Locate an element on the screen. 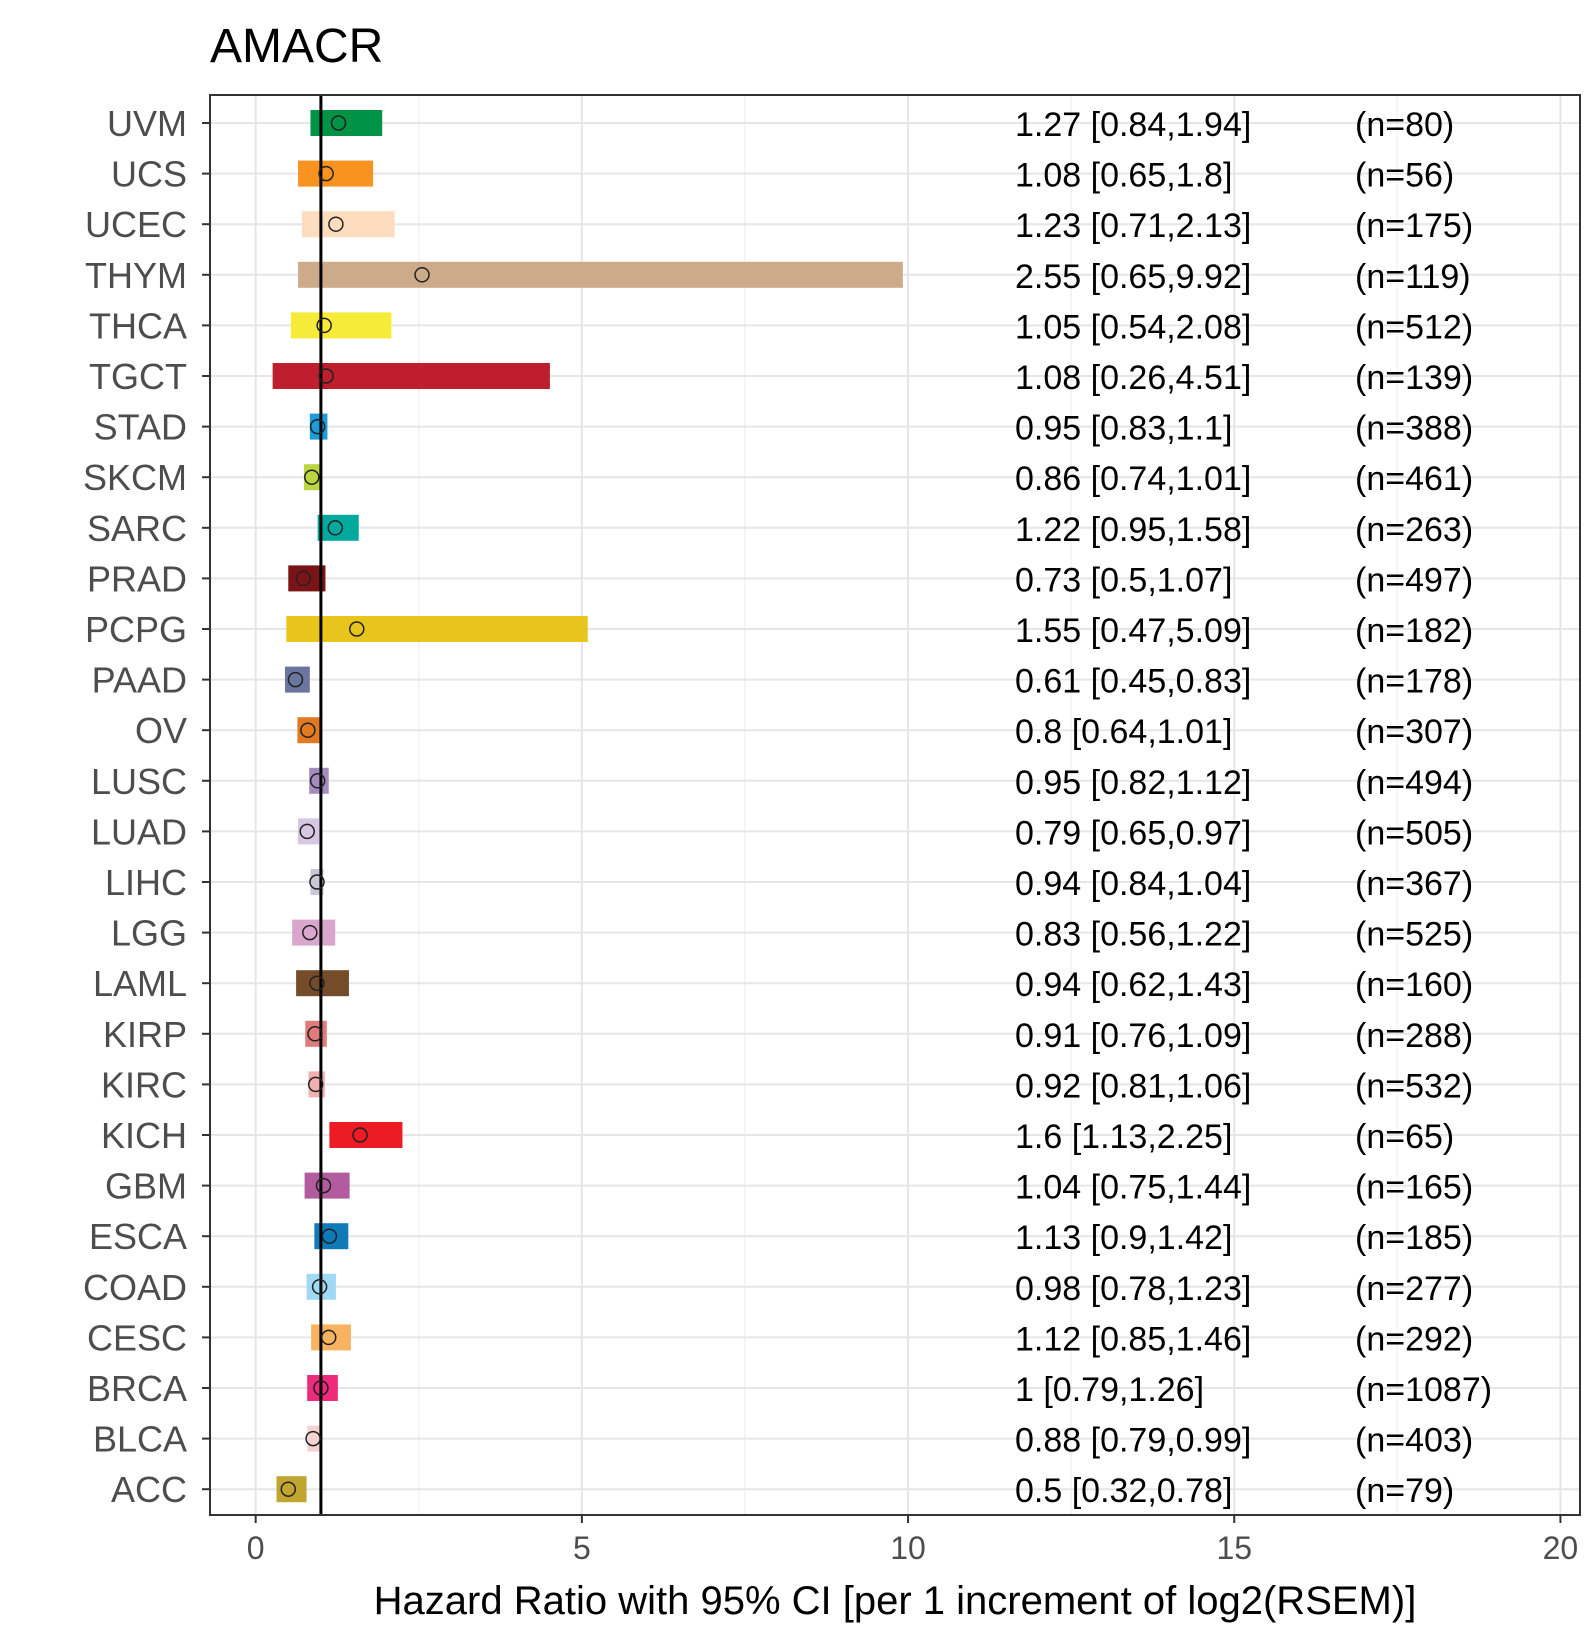 The height and width of the screenshot is (1650, 1590). hr-point-kirp is located at coordinates (315, 1034).